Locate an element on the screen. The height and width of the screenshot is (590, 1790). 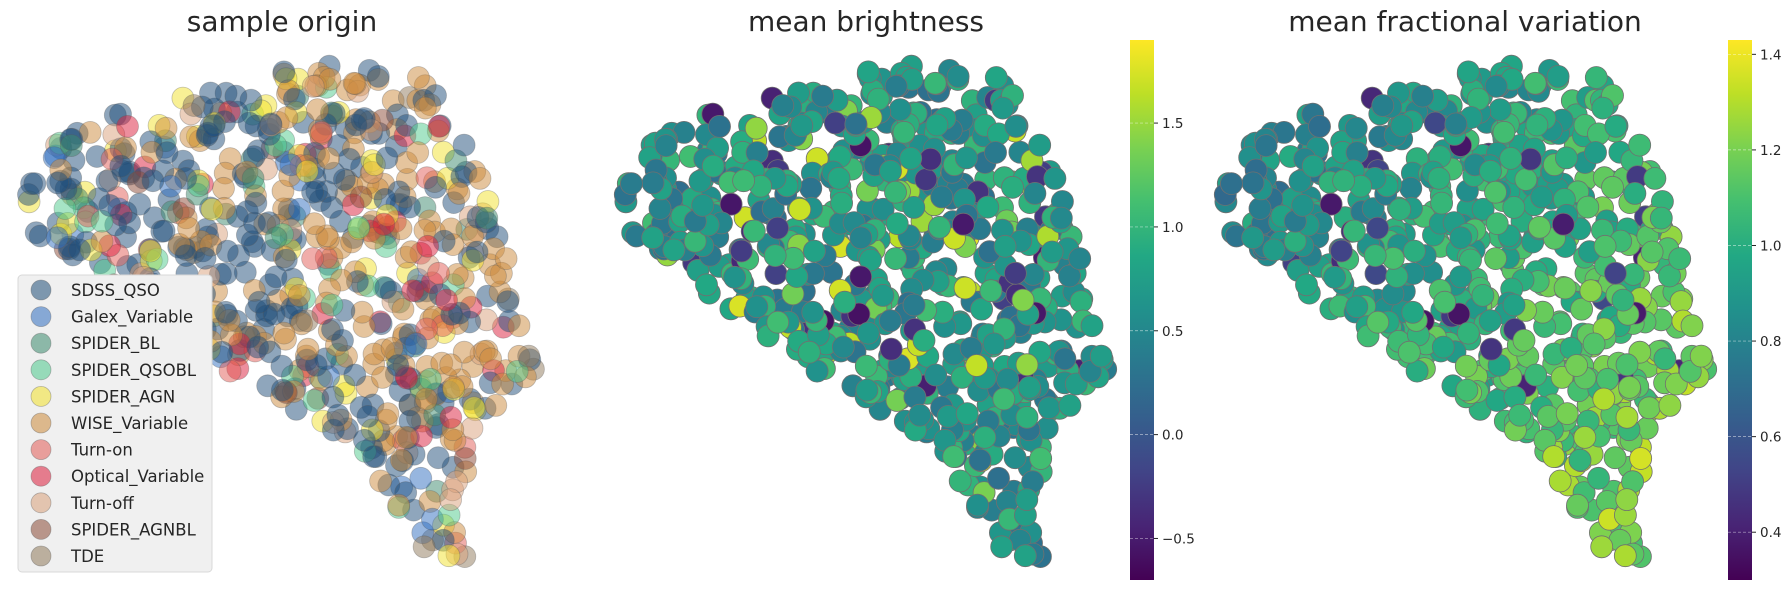
colorbar-tick-label: 1.5 is located at coordinates (1172, 124).